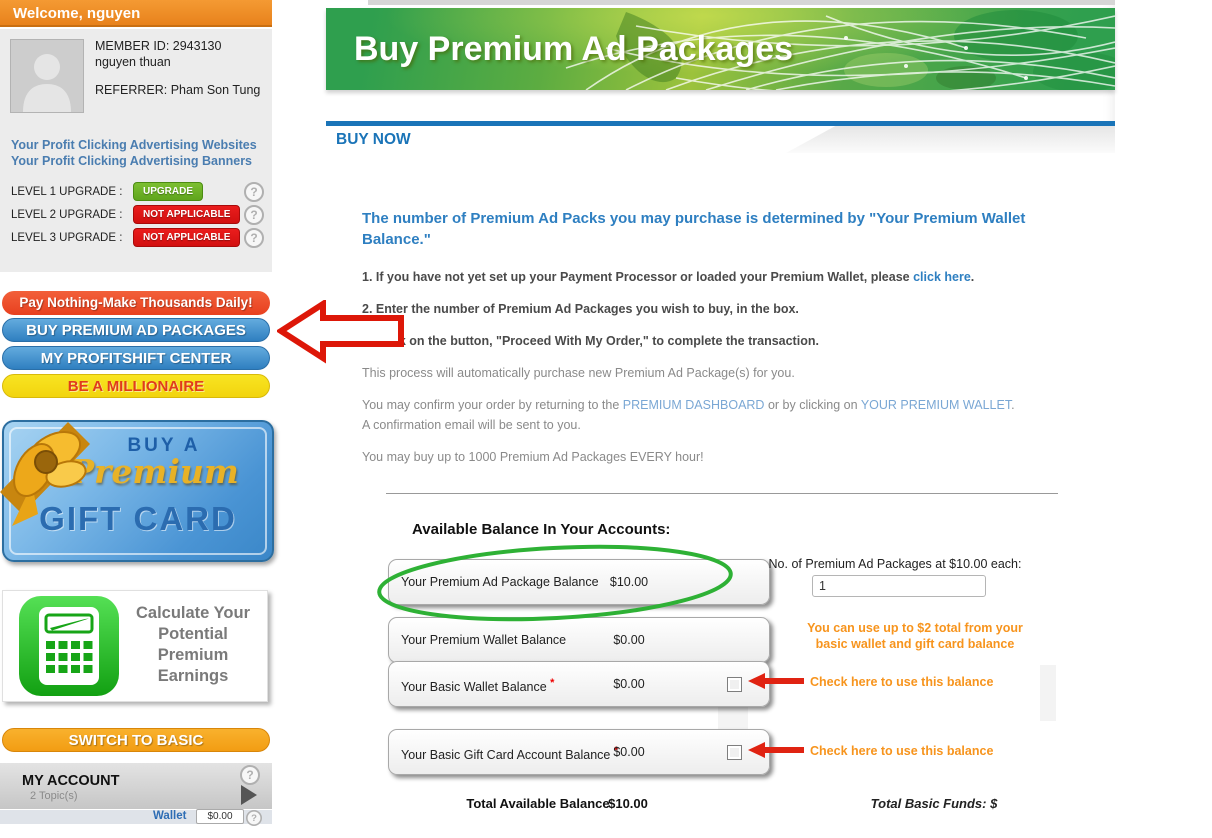 The width and height of the screenshot is (1212, 838). I want to click on calculator-icon, so click(69, 646).